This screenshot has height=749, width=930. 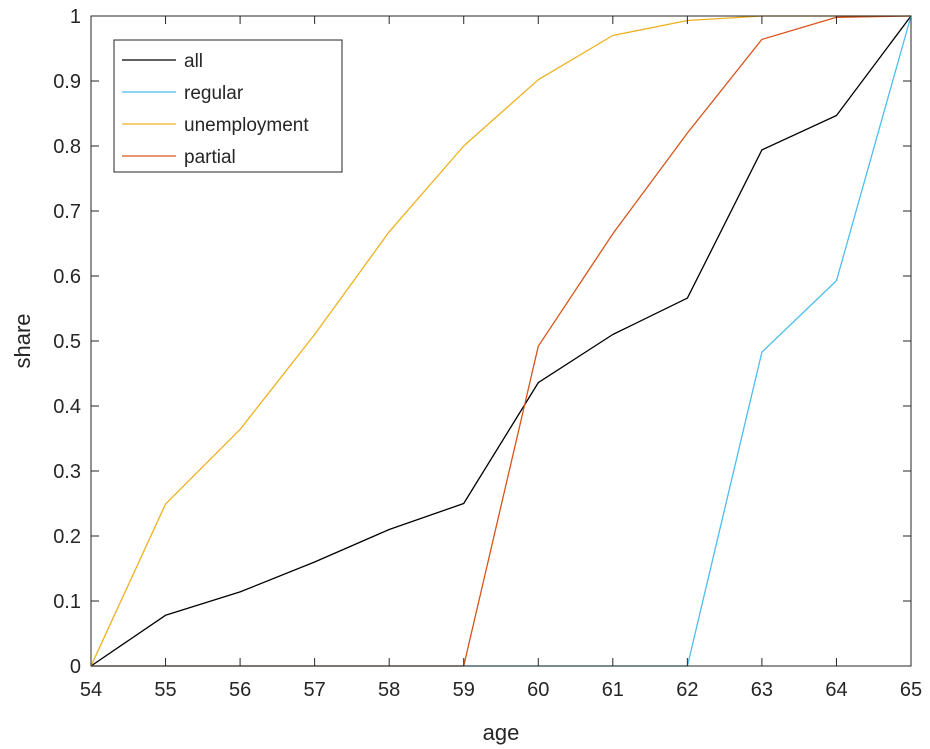 What do you see at coordinates (762, 690) in the screenshot?
I see `x-tick-label: 63` at bounding box center [762, 690].